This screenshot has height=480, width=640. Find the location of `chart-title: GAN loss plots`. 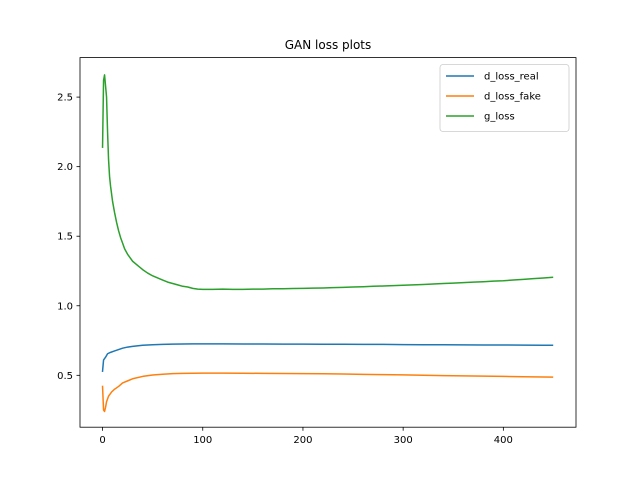

chart-title: GAN loss plots is located at coordinates (328, 45).